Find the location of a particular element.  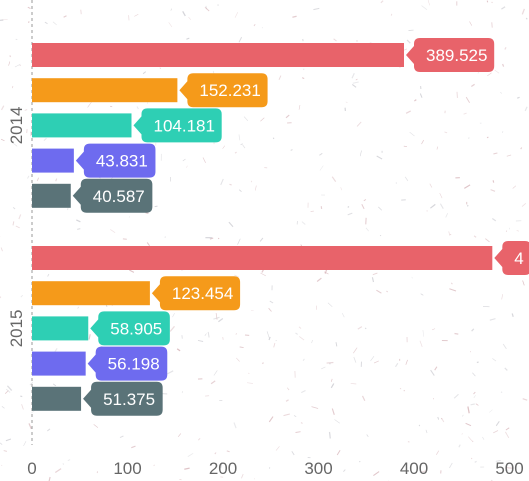

data-label: 58.905 is located at coordinates (136, 328).